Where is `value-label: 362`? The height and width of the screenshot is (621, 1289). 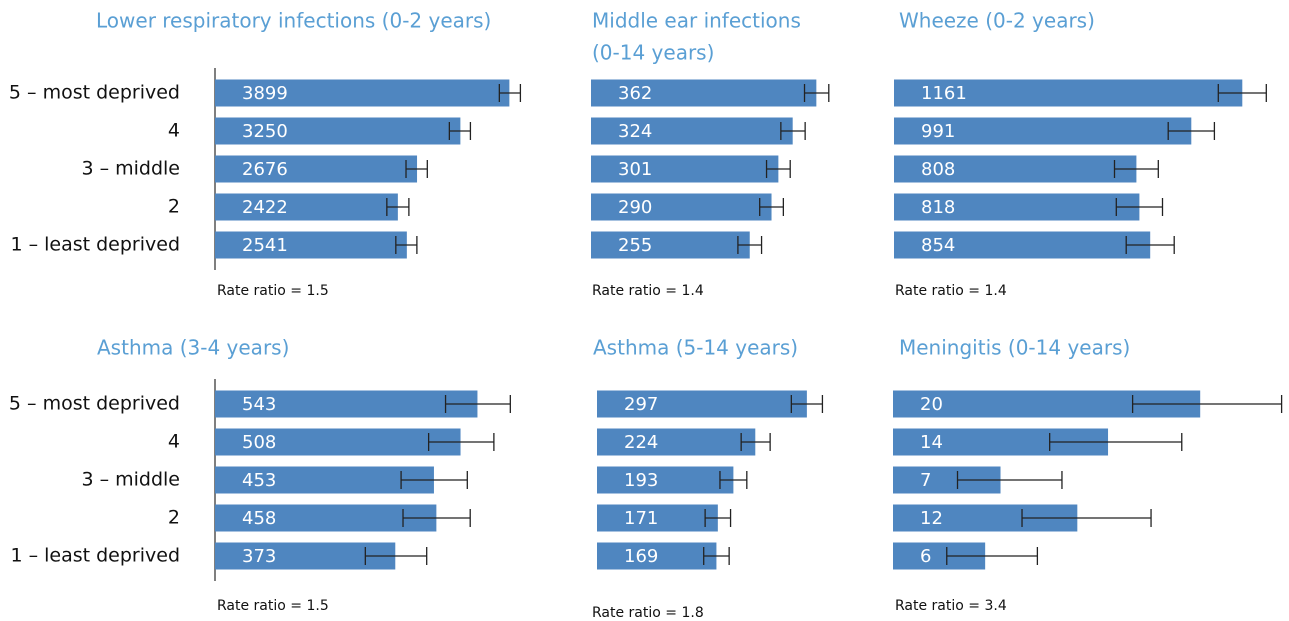
value-label: 362 is located at coordinates (635, 93).